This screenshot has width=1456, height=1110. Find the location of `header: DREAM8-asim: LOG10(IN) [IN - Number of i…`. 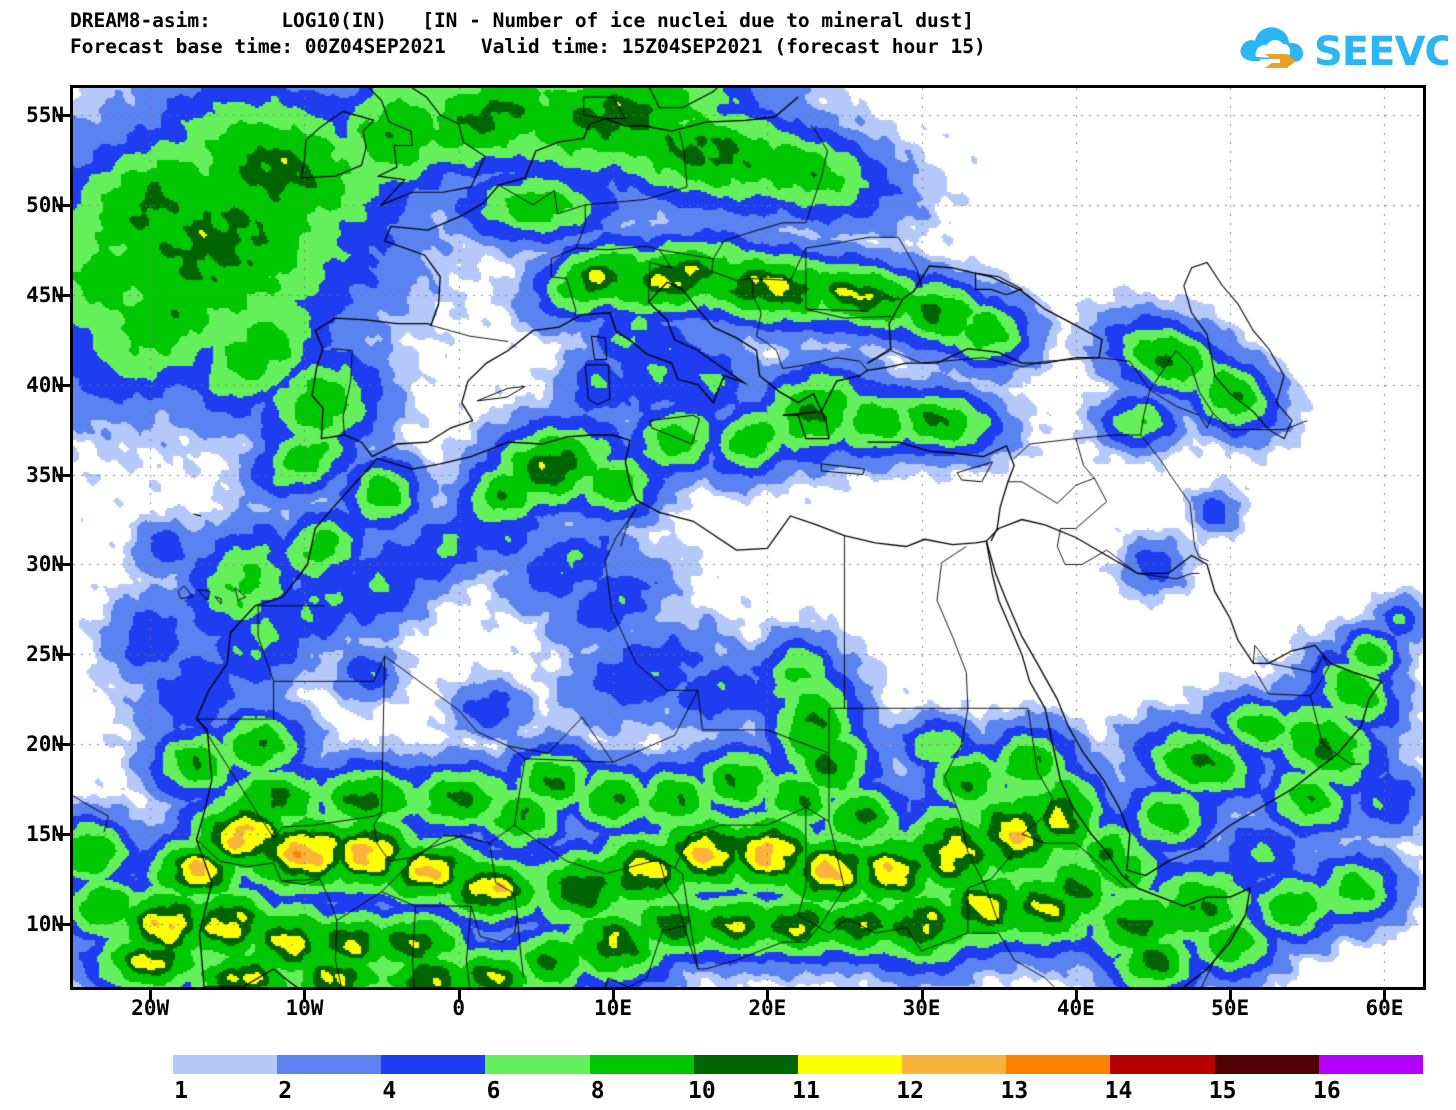

header: DREAM8-asim: LOG10(IN) [IN - Number of i… is located at coordinates (650, 34).